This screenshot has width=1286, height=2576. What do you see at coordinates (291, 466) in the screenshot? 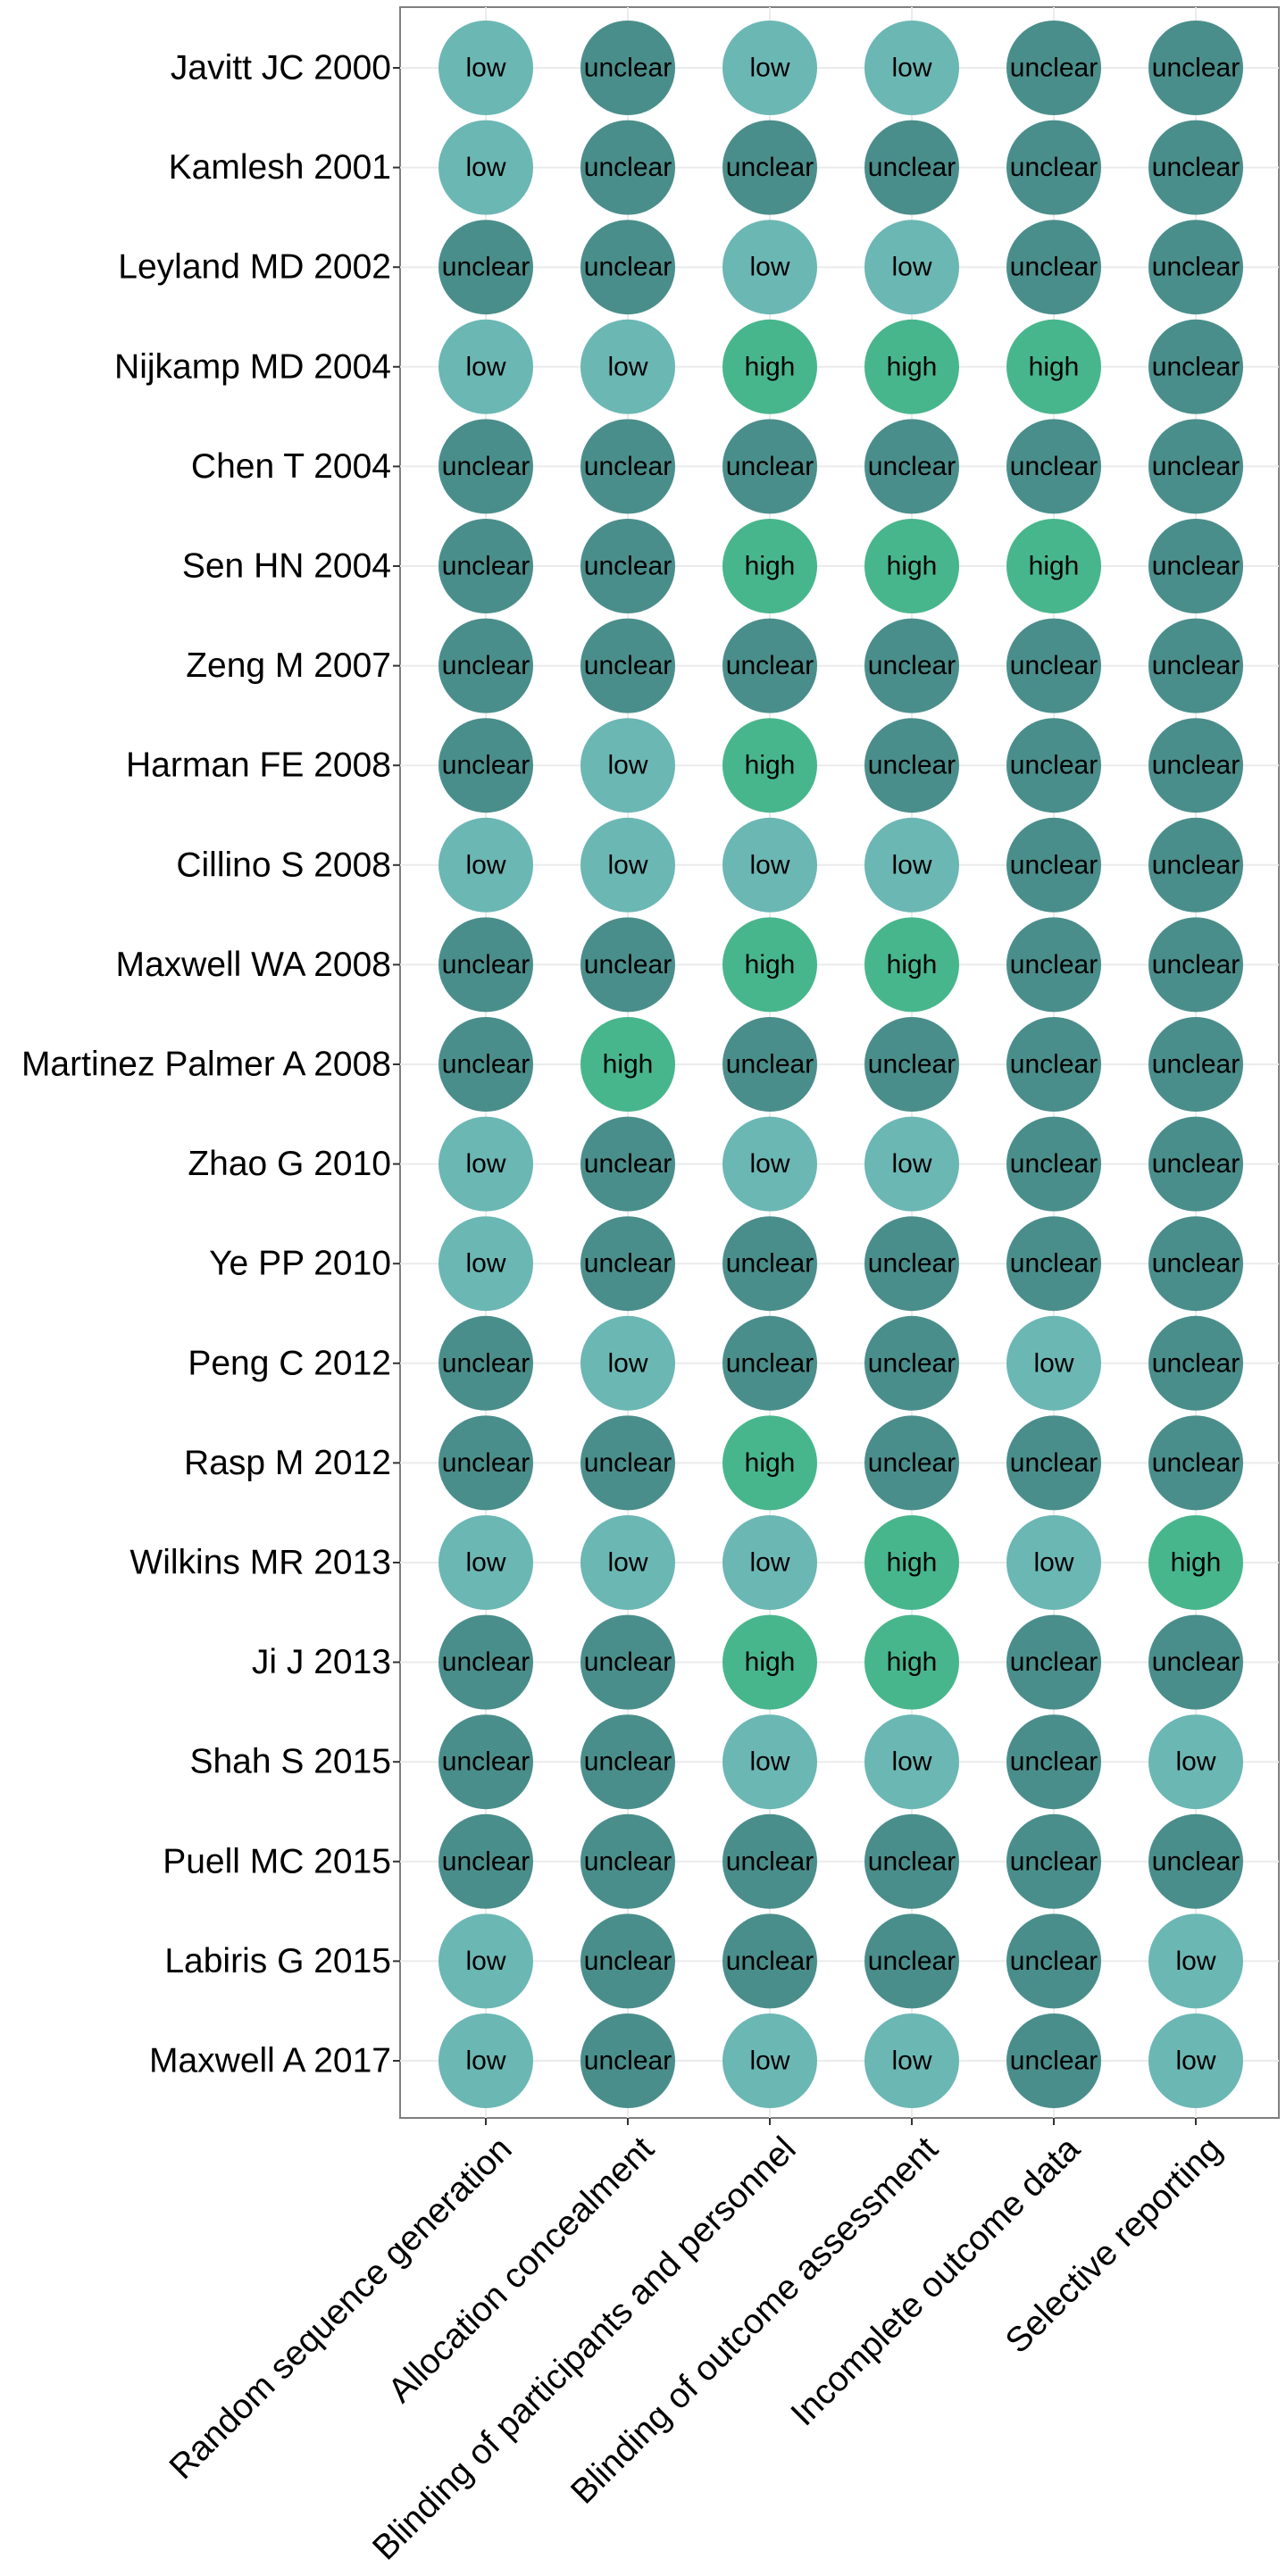
I see `y-tick-label-chen-t-2004: Chen T 2004` at bounding box center [291, 466].